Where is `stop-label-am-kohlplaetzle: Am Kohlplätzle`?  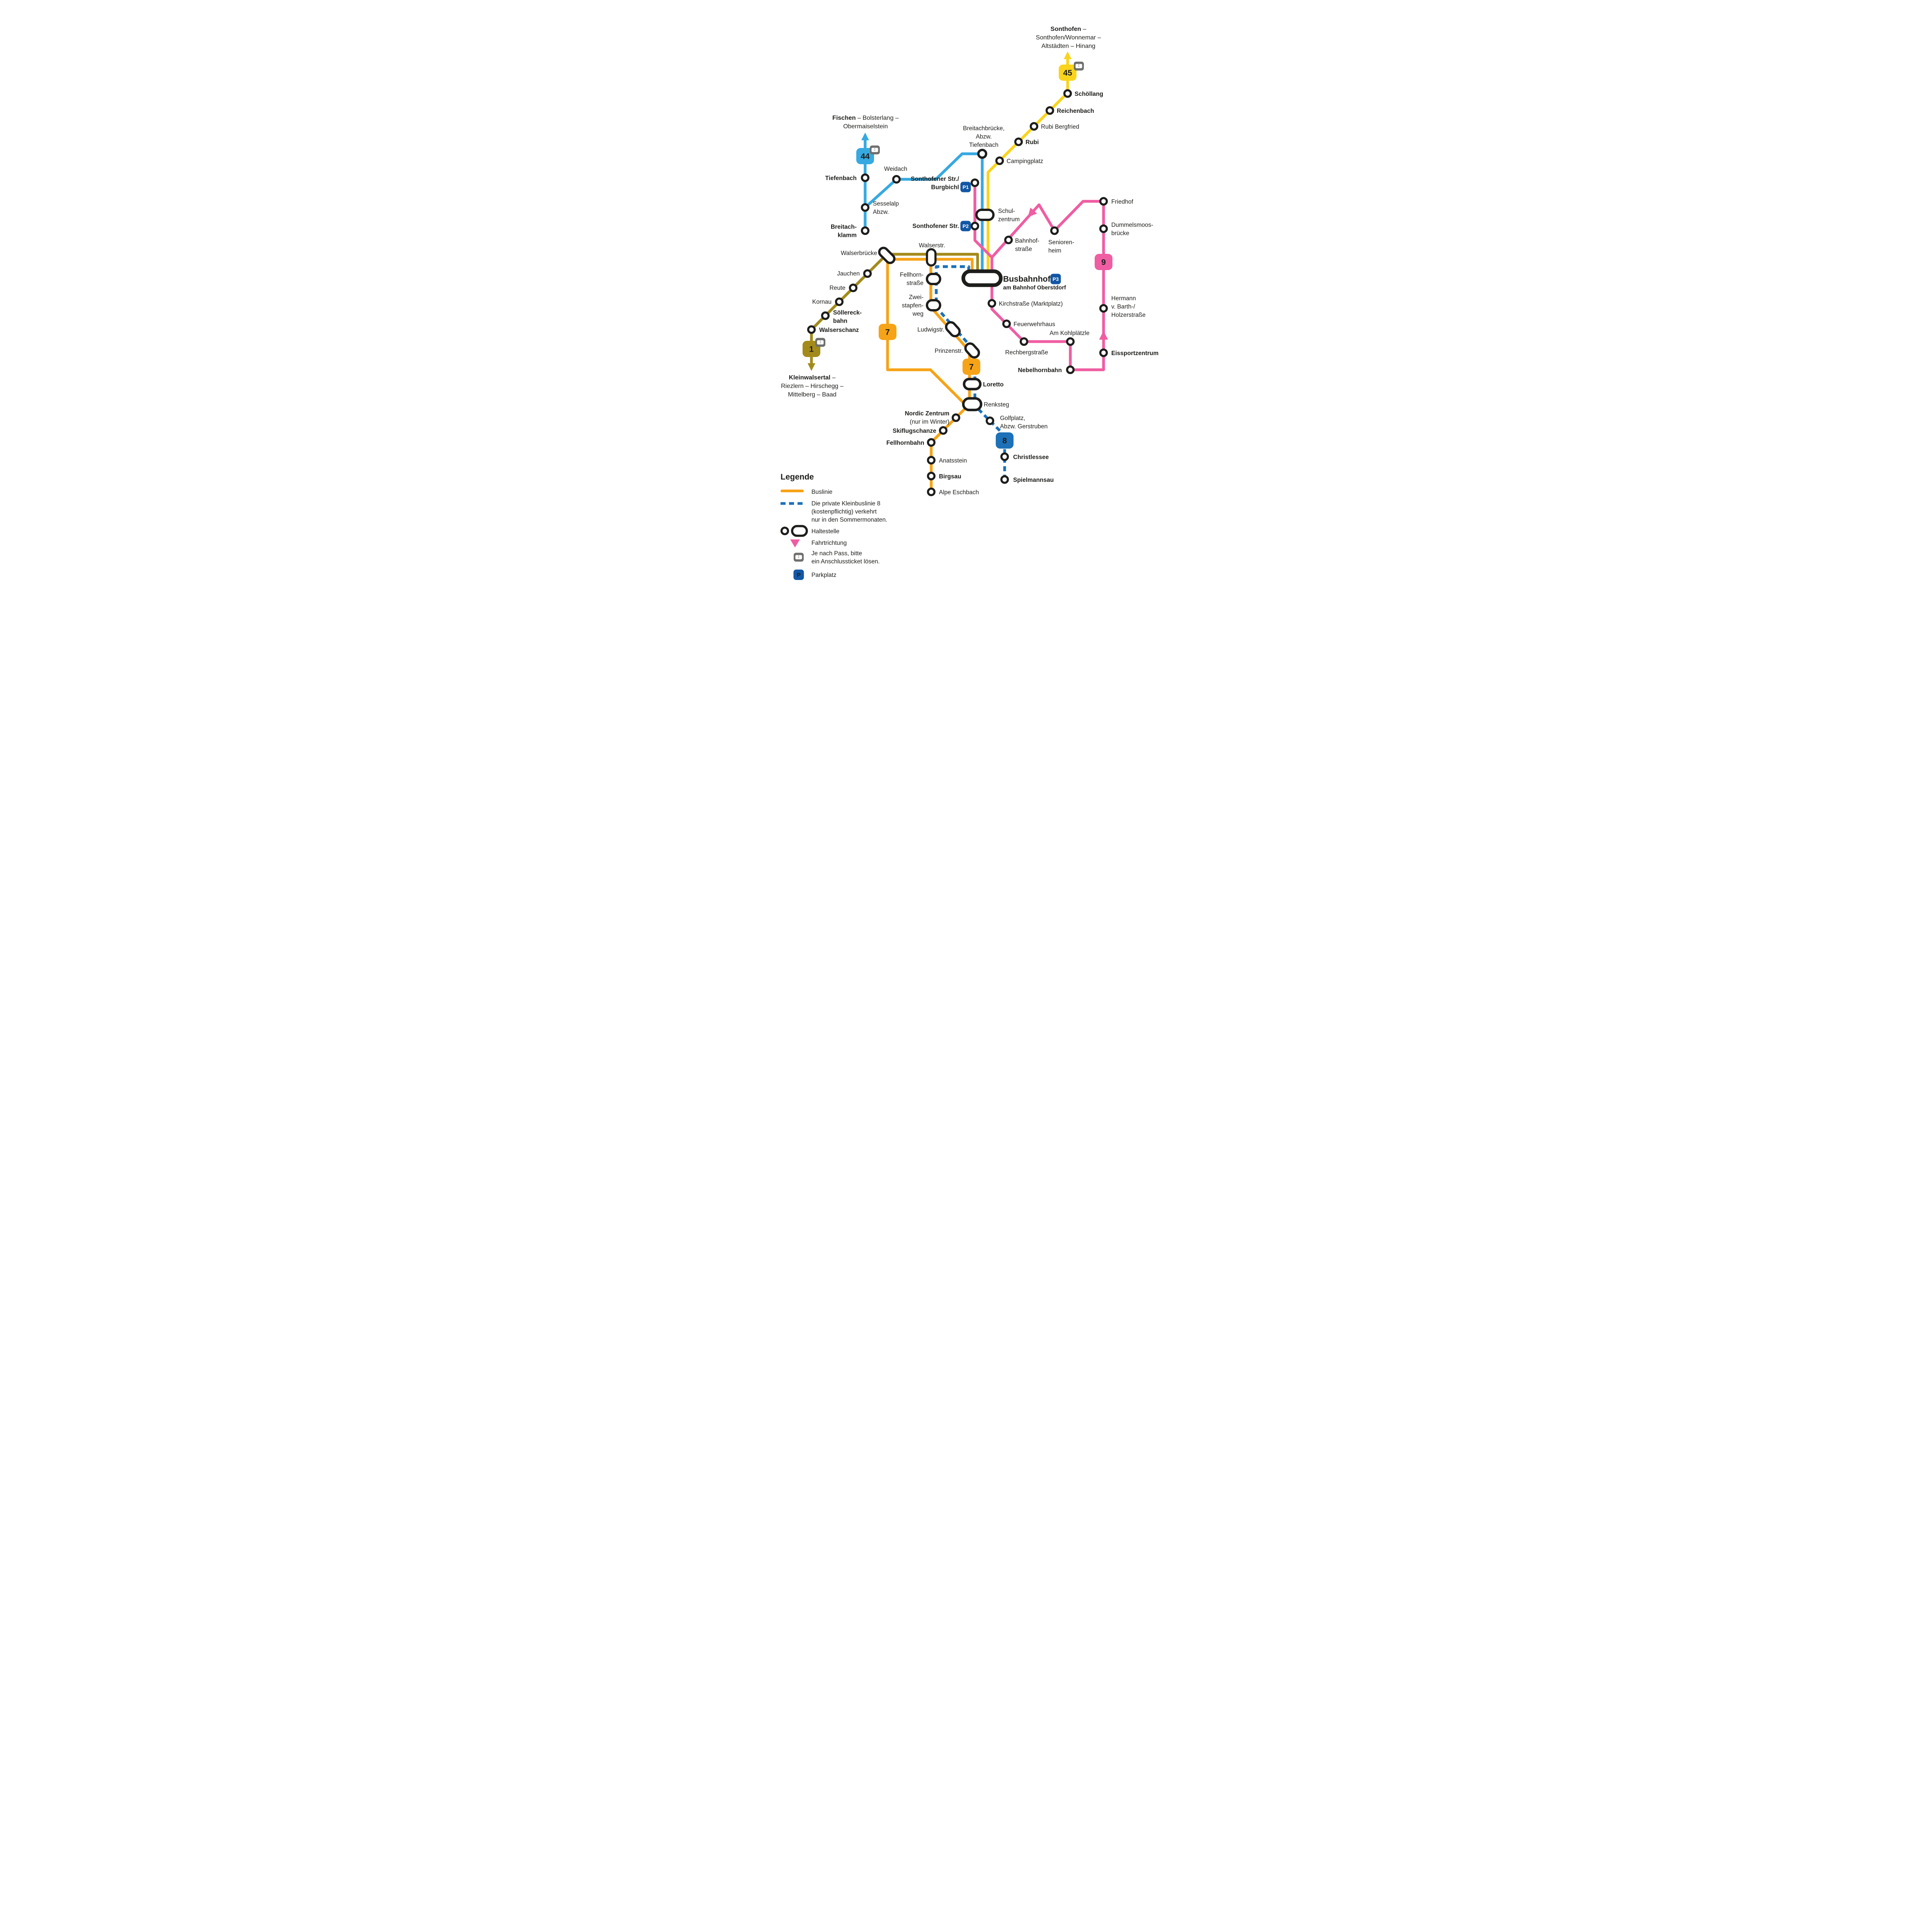
stop-label-am-kohlplaetzle: Am Kohlplätzle is located at coordinates (1069, 333).